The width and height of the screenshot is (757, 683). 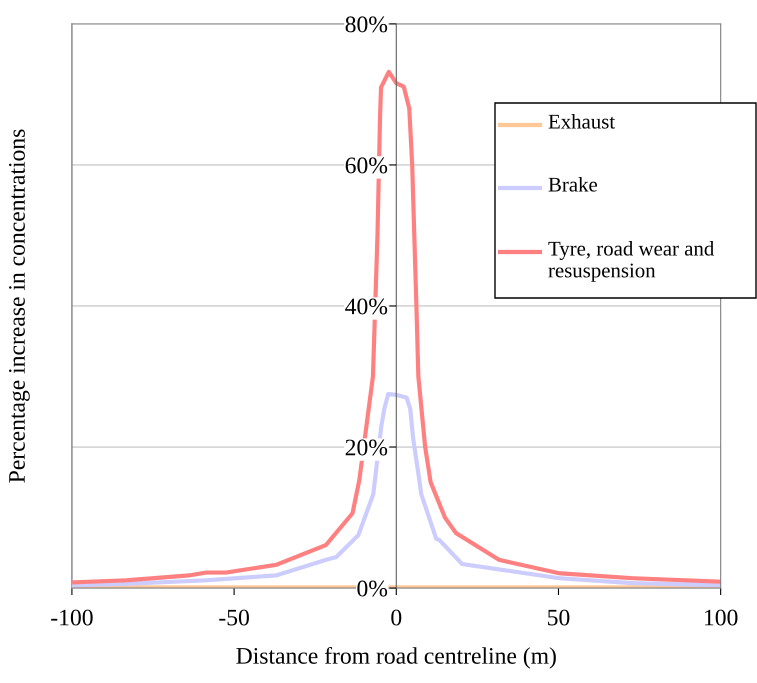 I want to click on legend-label: Exhaust, so click(x=581, y=121).